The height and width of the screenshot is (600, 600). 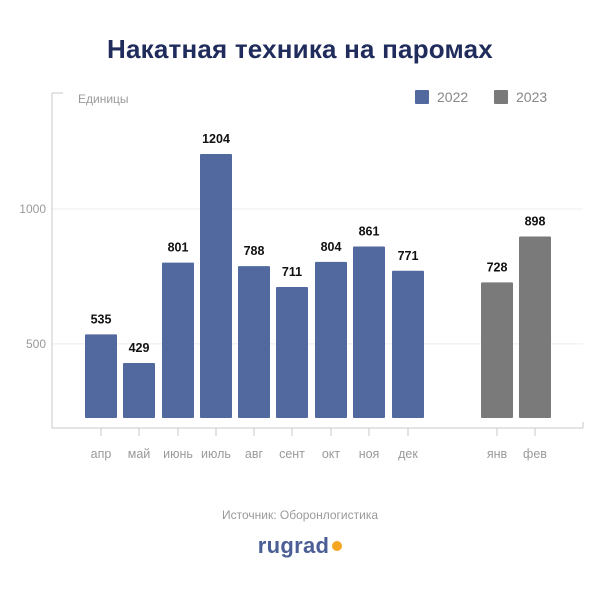 I want to click on data-label: 728, so click(x=497, y=267).